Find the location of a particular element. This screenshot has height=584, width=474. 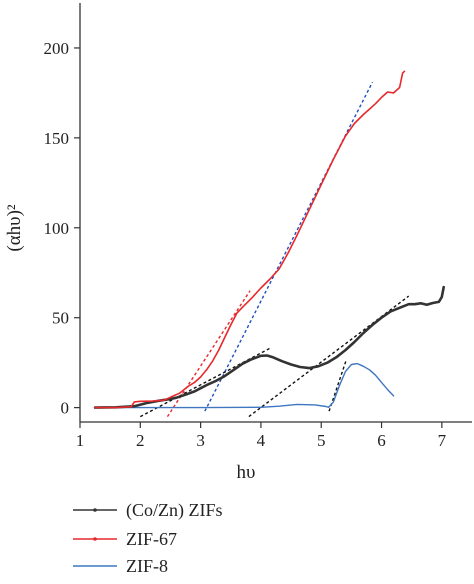

x-axis-title: hυ is located at coordinates (246, 472).